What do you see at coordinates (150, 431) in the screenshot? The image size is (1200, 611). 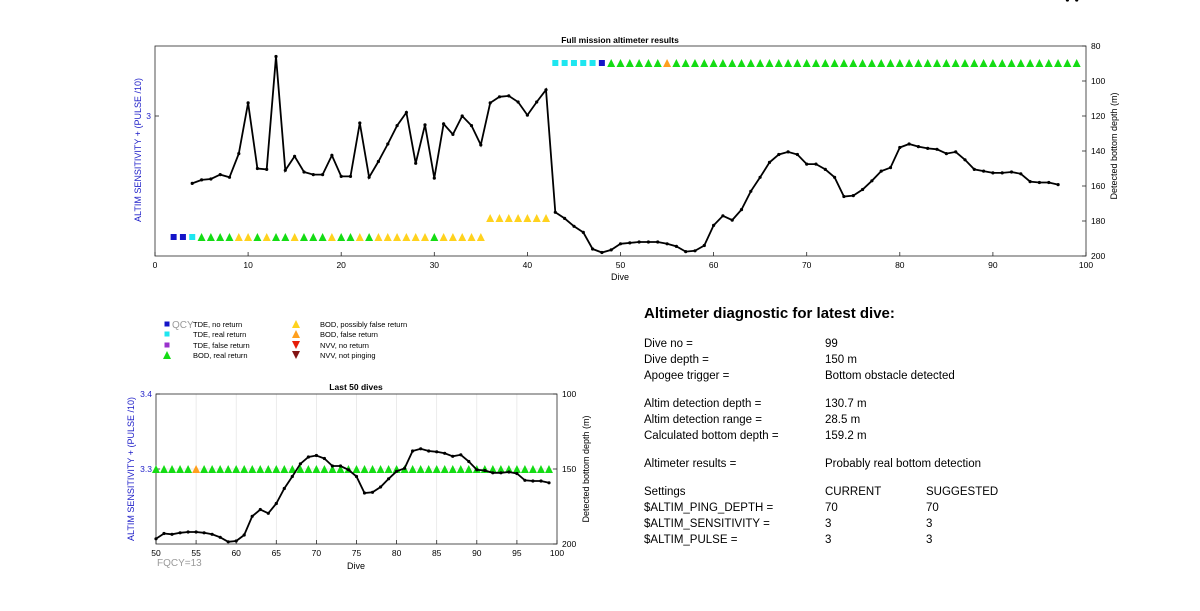 I see `last-50-y-ticks: 3.3 3.4` at bounding box center [150, 431].